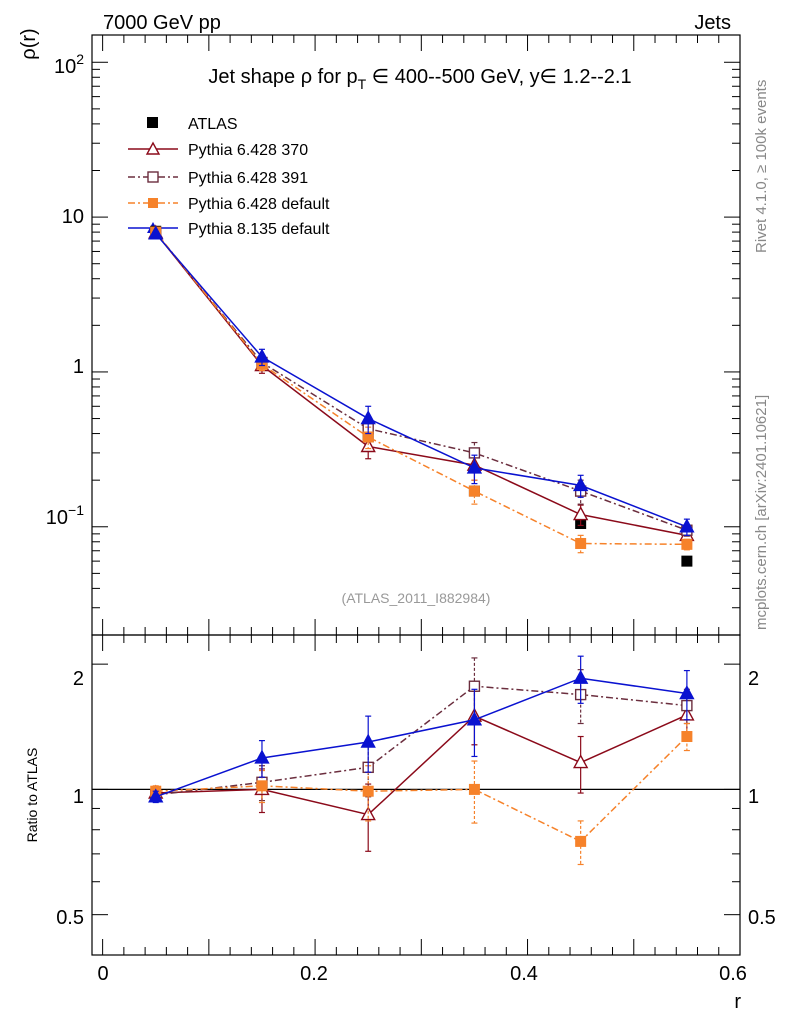  I want to click on legend-marker-atlas, so click(152, 122).